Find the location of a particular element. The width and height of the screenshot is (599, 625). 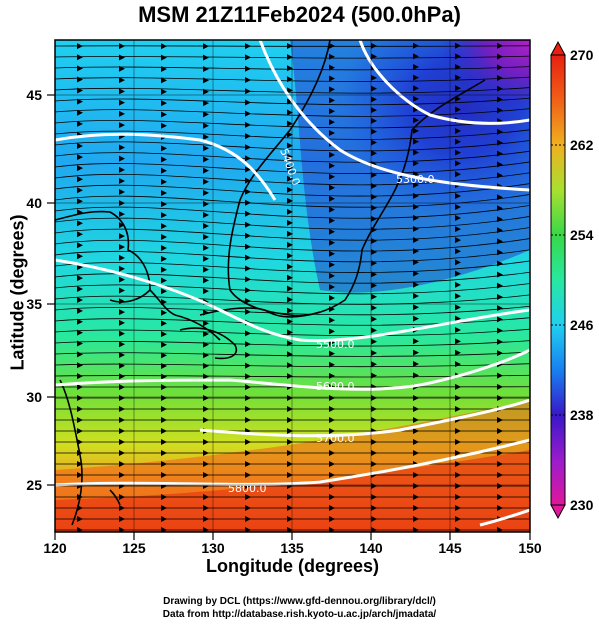

x-axis-label: Longitude (degrees) is located at coordinates (292, 566).